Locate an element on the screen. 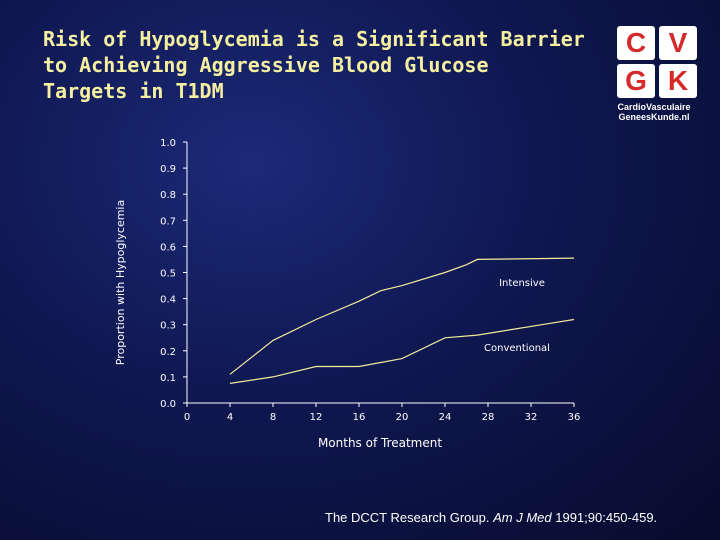 The height and width of the screenshot is (540, 720). citation-authors: The DCCT Research Group. is located at coordinates (409, 517).